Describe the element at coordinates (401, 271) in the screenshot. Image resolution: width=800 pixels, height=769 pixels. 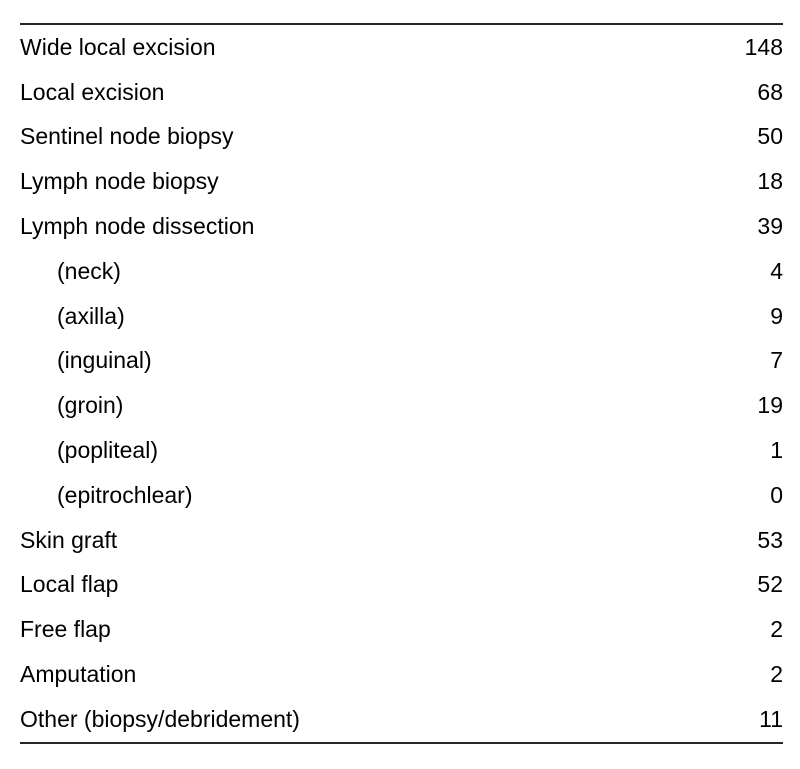
I see `table-row: (neck) 4` at that location.